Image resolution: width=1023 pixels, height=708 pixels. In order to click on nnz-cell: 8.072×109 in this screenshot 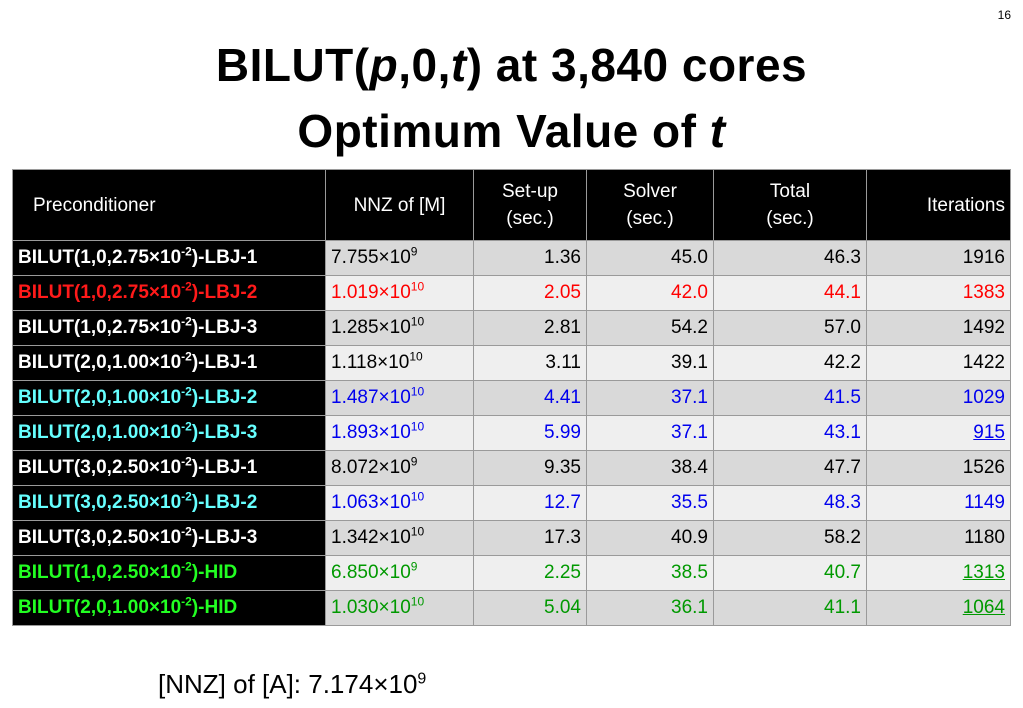, I will do `click(399, 468)`.